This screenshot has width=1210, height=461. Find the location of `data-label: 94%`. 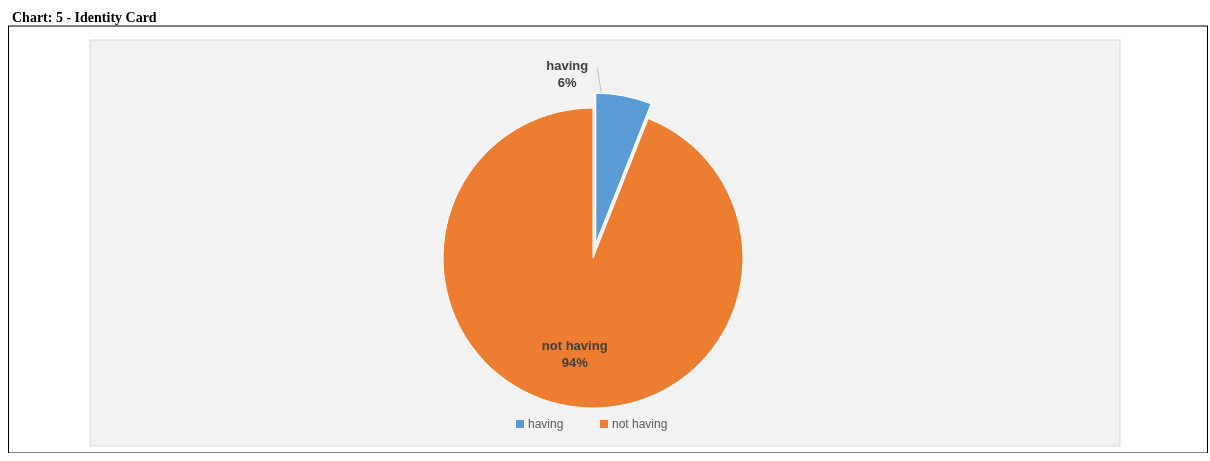

data-label: 94% is located at coordinates (575, 362).